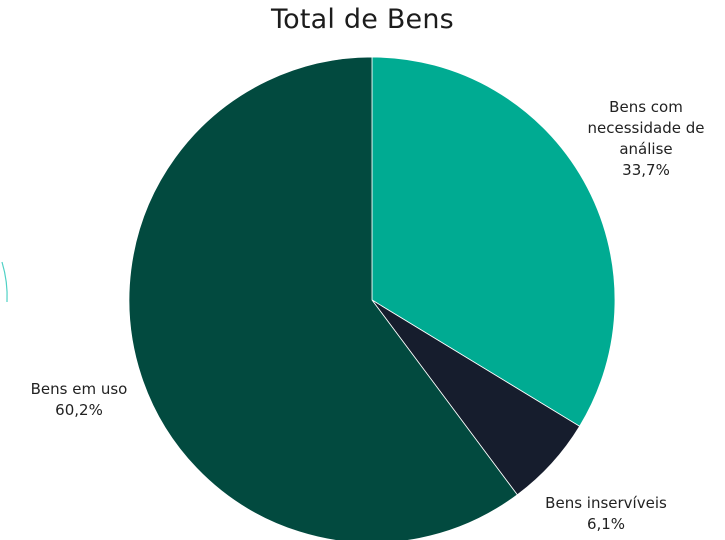  I want to click on slice-name-label: Bens com, so click(646, 107).